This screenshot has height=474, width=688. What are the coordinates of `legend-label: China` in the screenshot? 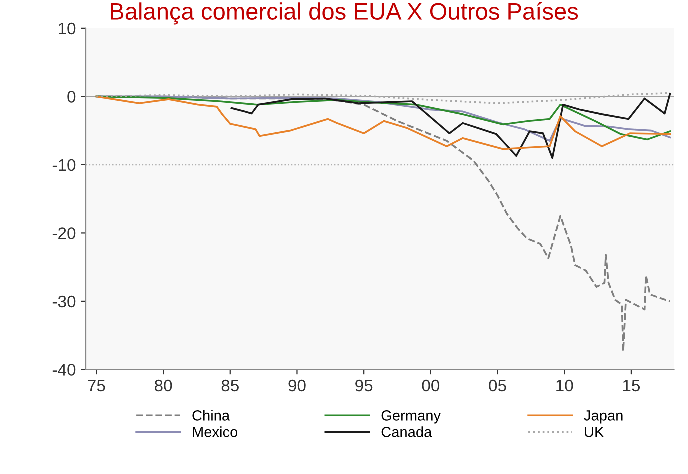 It's located at (211, 415).